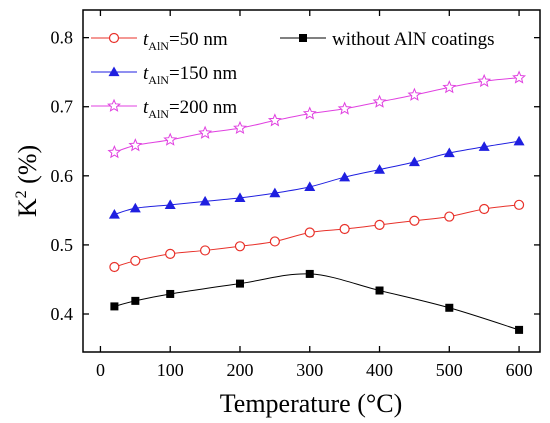 The width and height of the screenshot is (550, 423). I want to click on series-line-t50, so click(317, 236).